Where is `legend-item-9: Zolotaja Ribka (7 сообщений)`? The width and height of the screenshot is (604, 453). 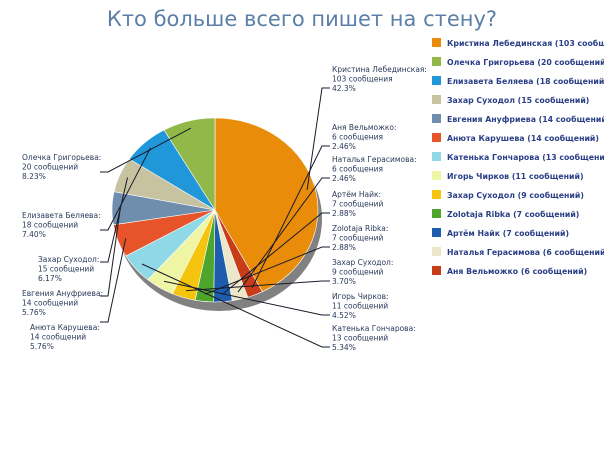 legend-item-9: Zolotaja Ribka (7 сообщений) is located at coordinates (505, 214).